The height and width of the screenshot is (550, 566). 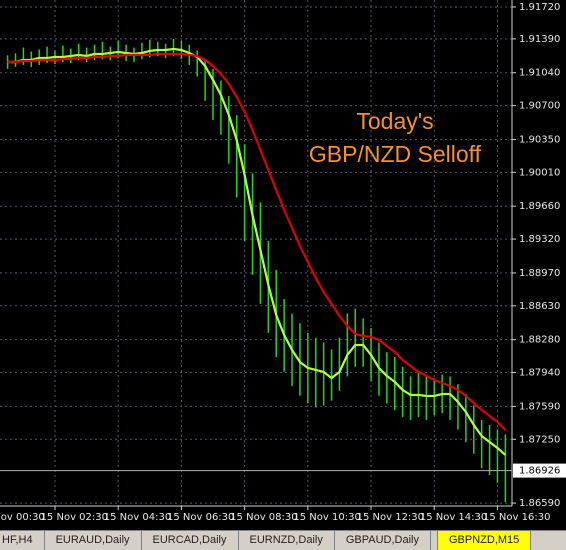 I want to click on x-tick-label: 15 Nov 10:30, so click(x=326, y=517).